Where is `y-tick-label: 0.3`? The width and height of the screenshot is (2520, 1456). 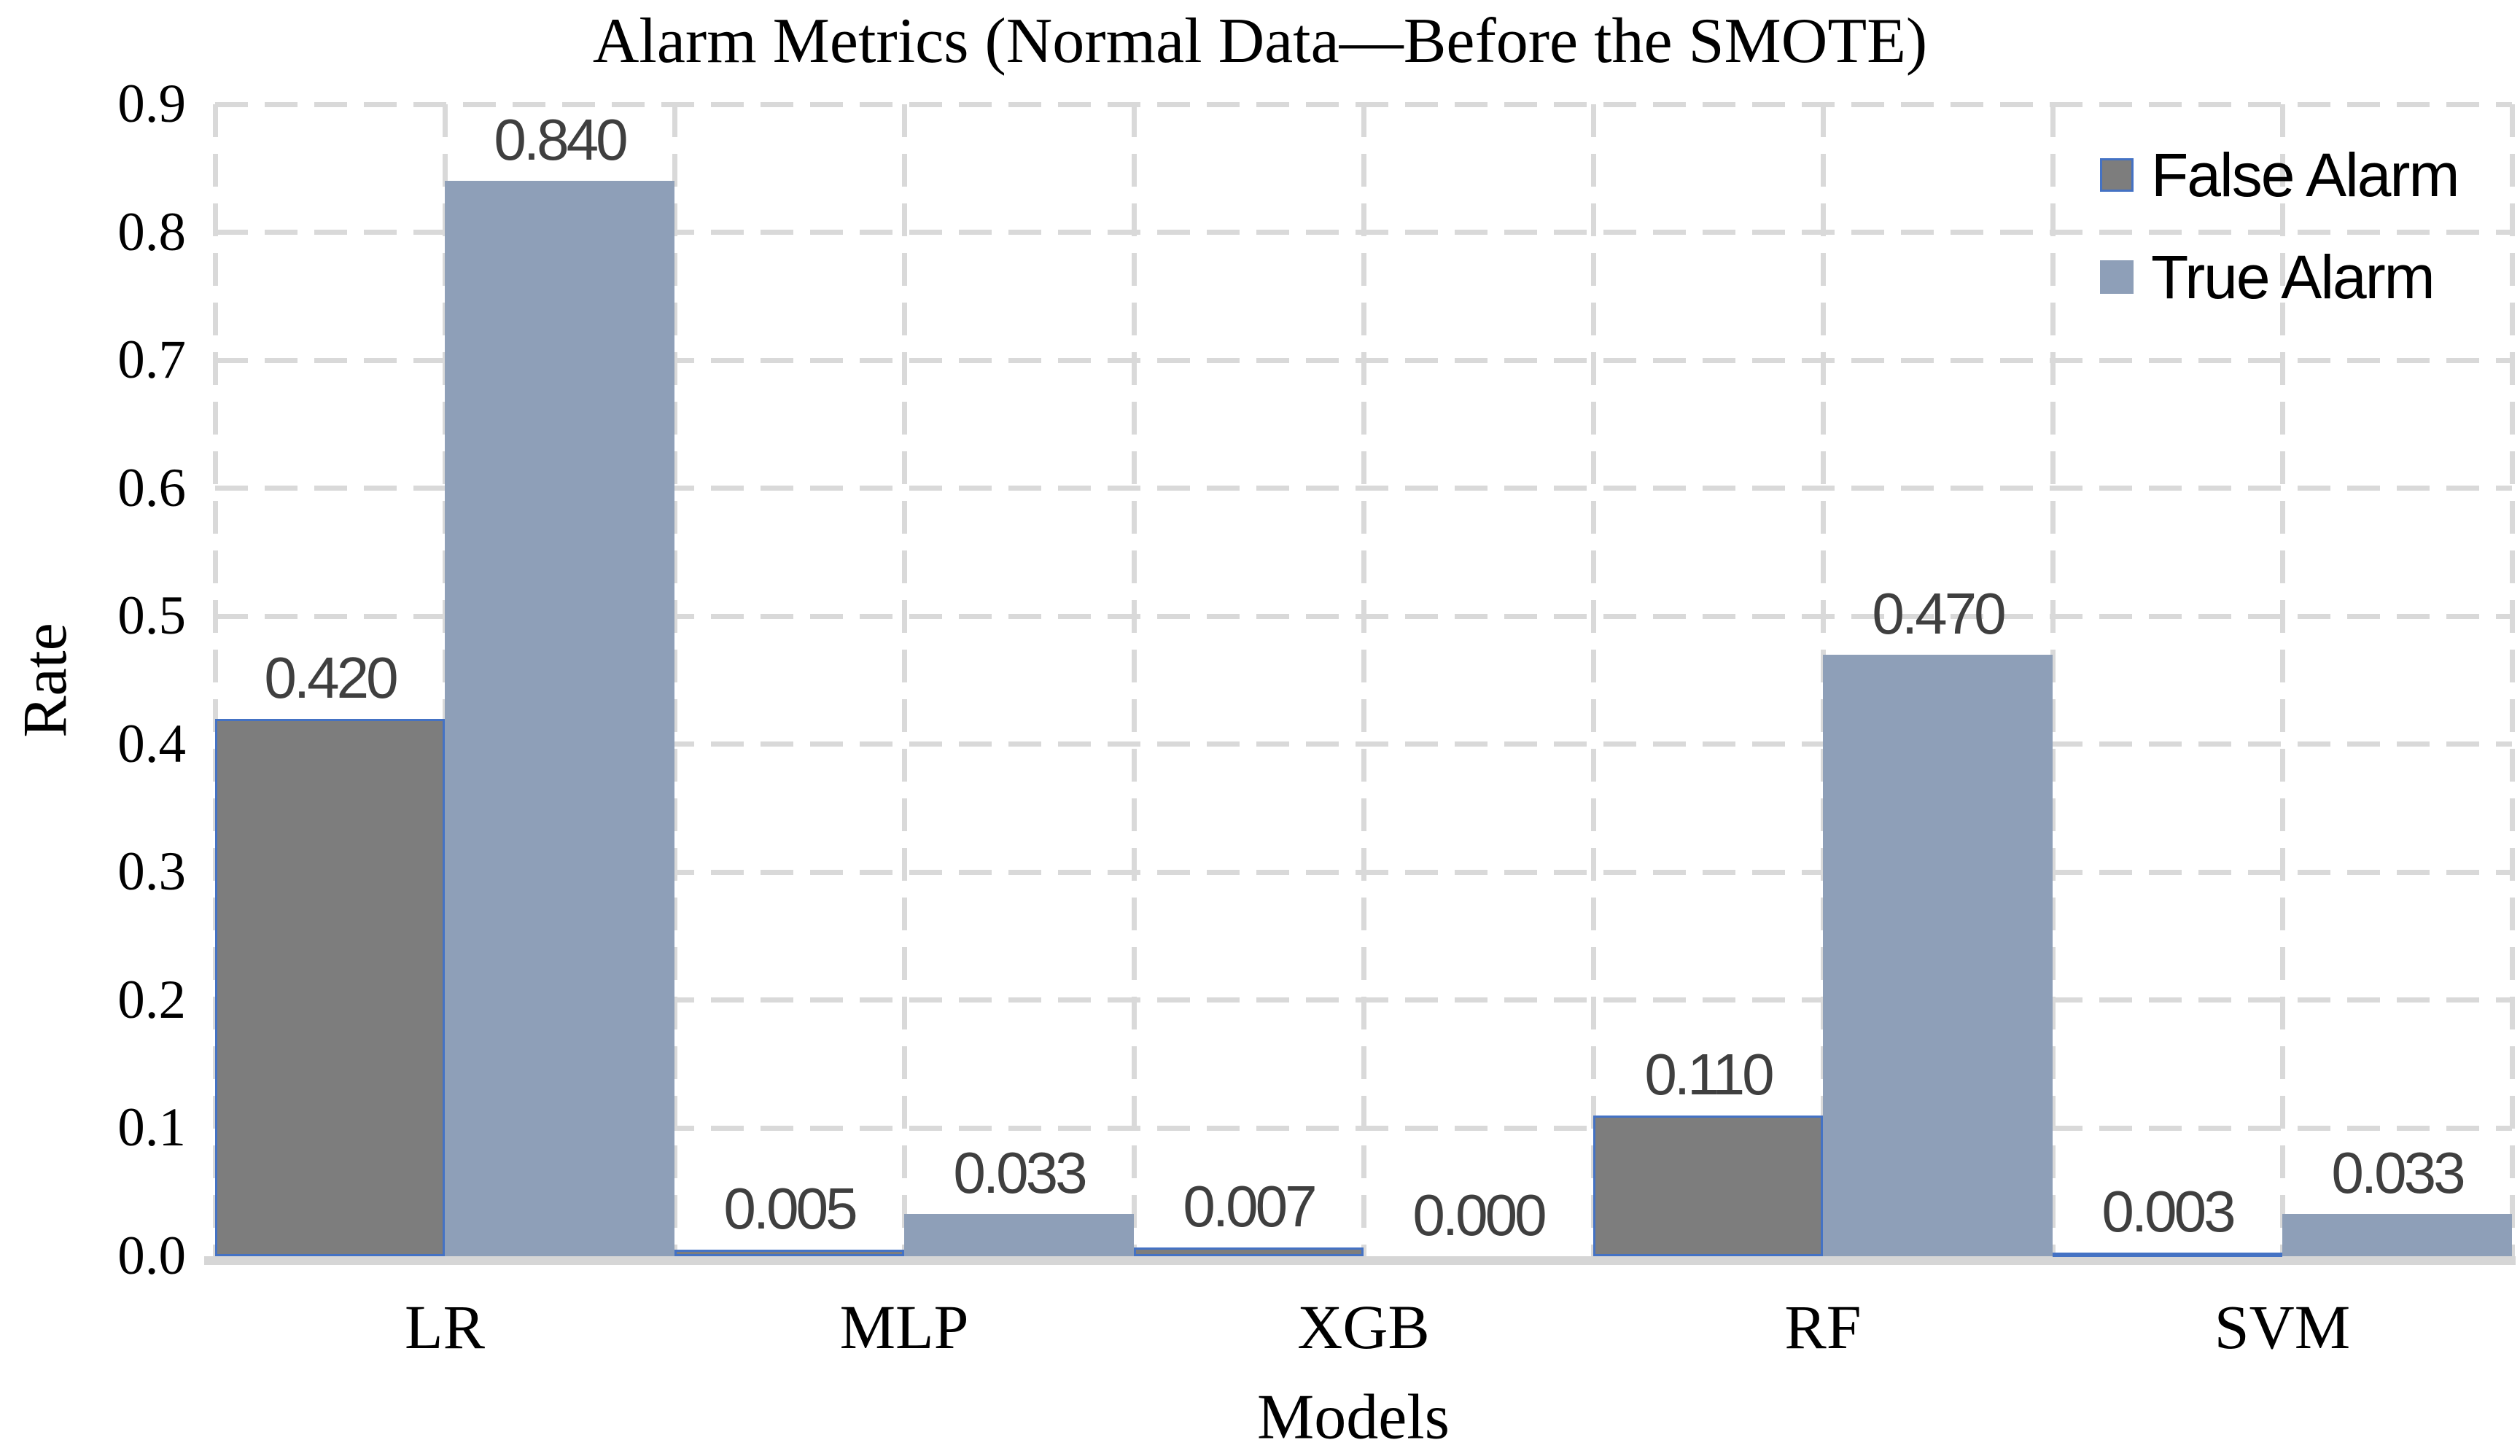 y-tick-label: 0.3 is located at coordinates (151, 872).